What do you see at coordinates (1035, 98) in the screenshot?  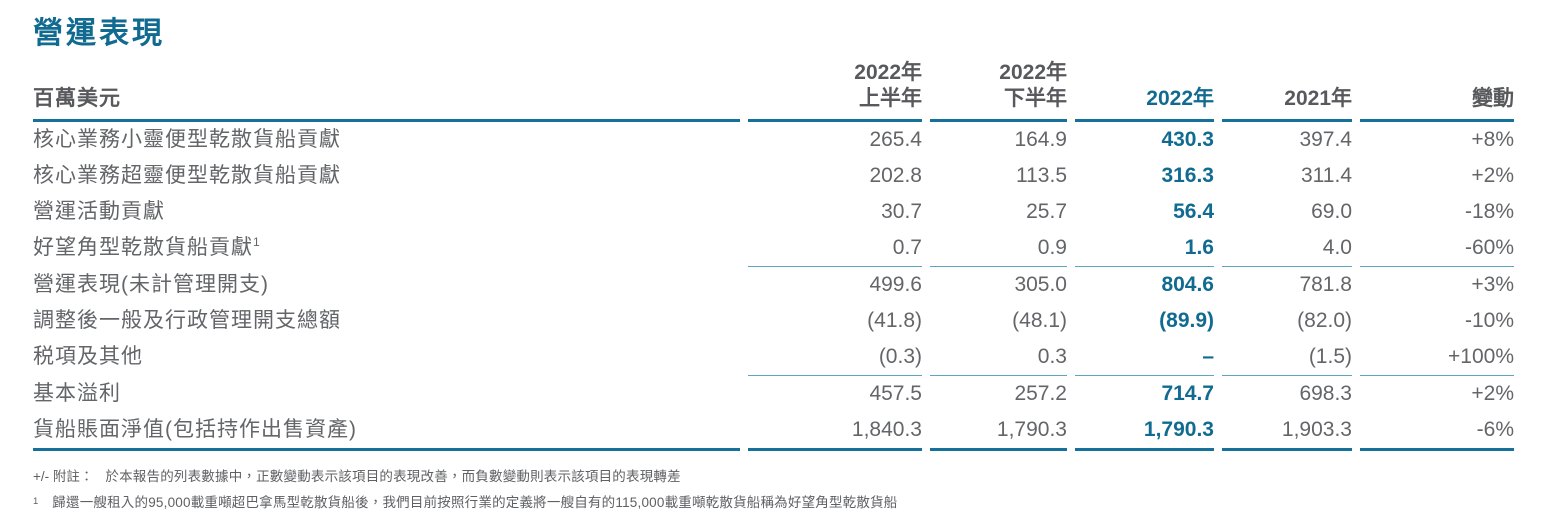 I see `column-header-line2: 下半年` at bounding box center [1035, 98].